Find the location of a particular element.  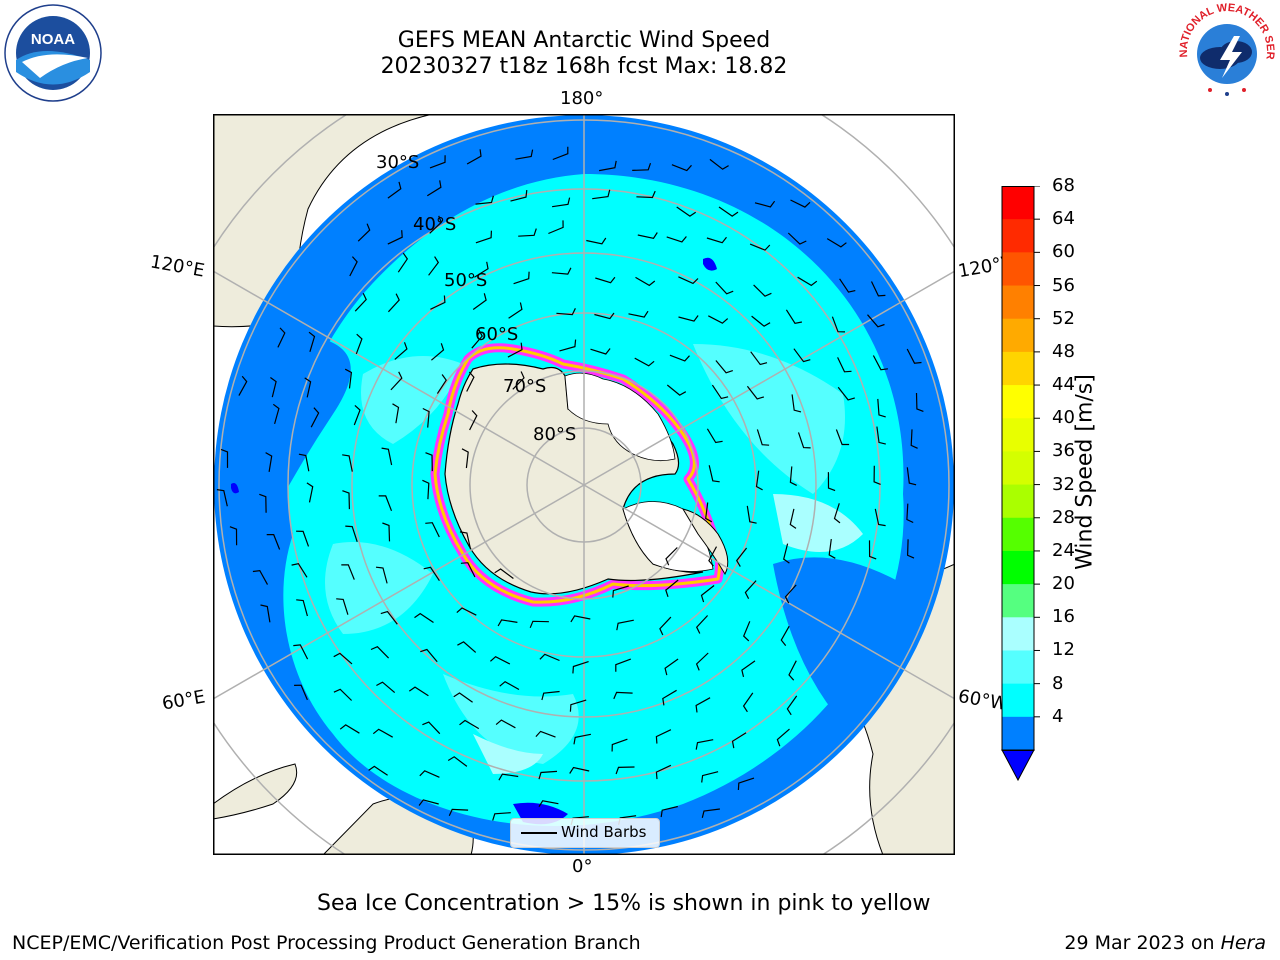

colorbar is located at coordinates (1019, 485).